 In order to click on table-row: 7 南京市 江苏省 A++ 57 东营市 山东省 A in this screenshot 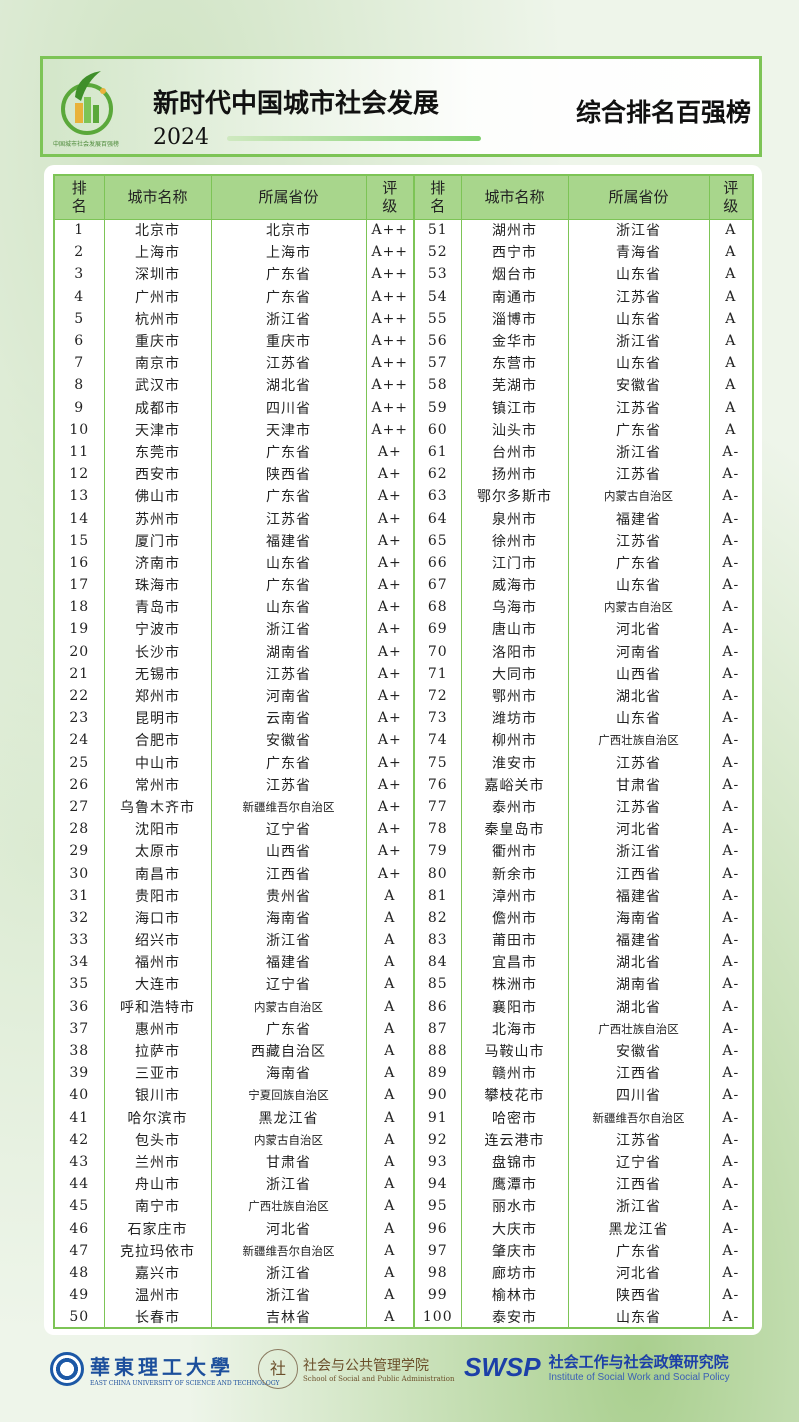, I will do `click(403, 363)`.